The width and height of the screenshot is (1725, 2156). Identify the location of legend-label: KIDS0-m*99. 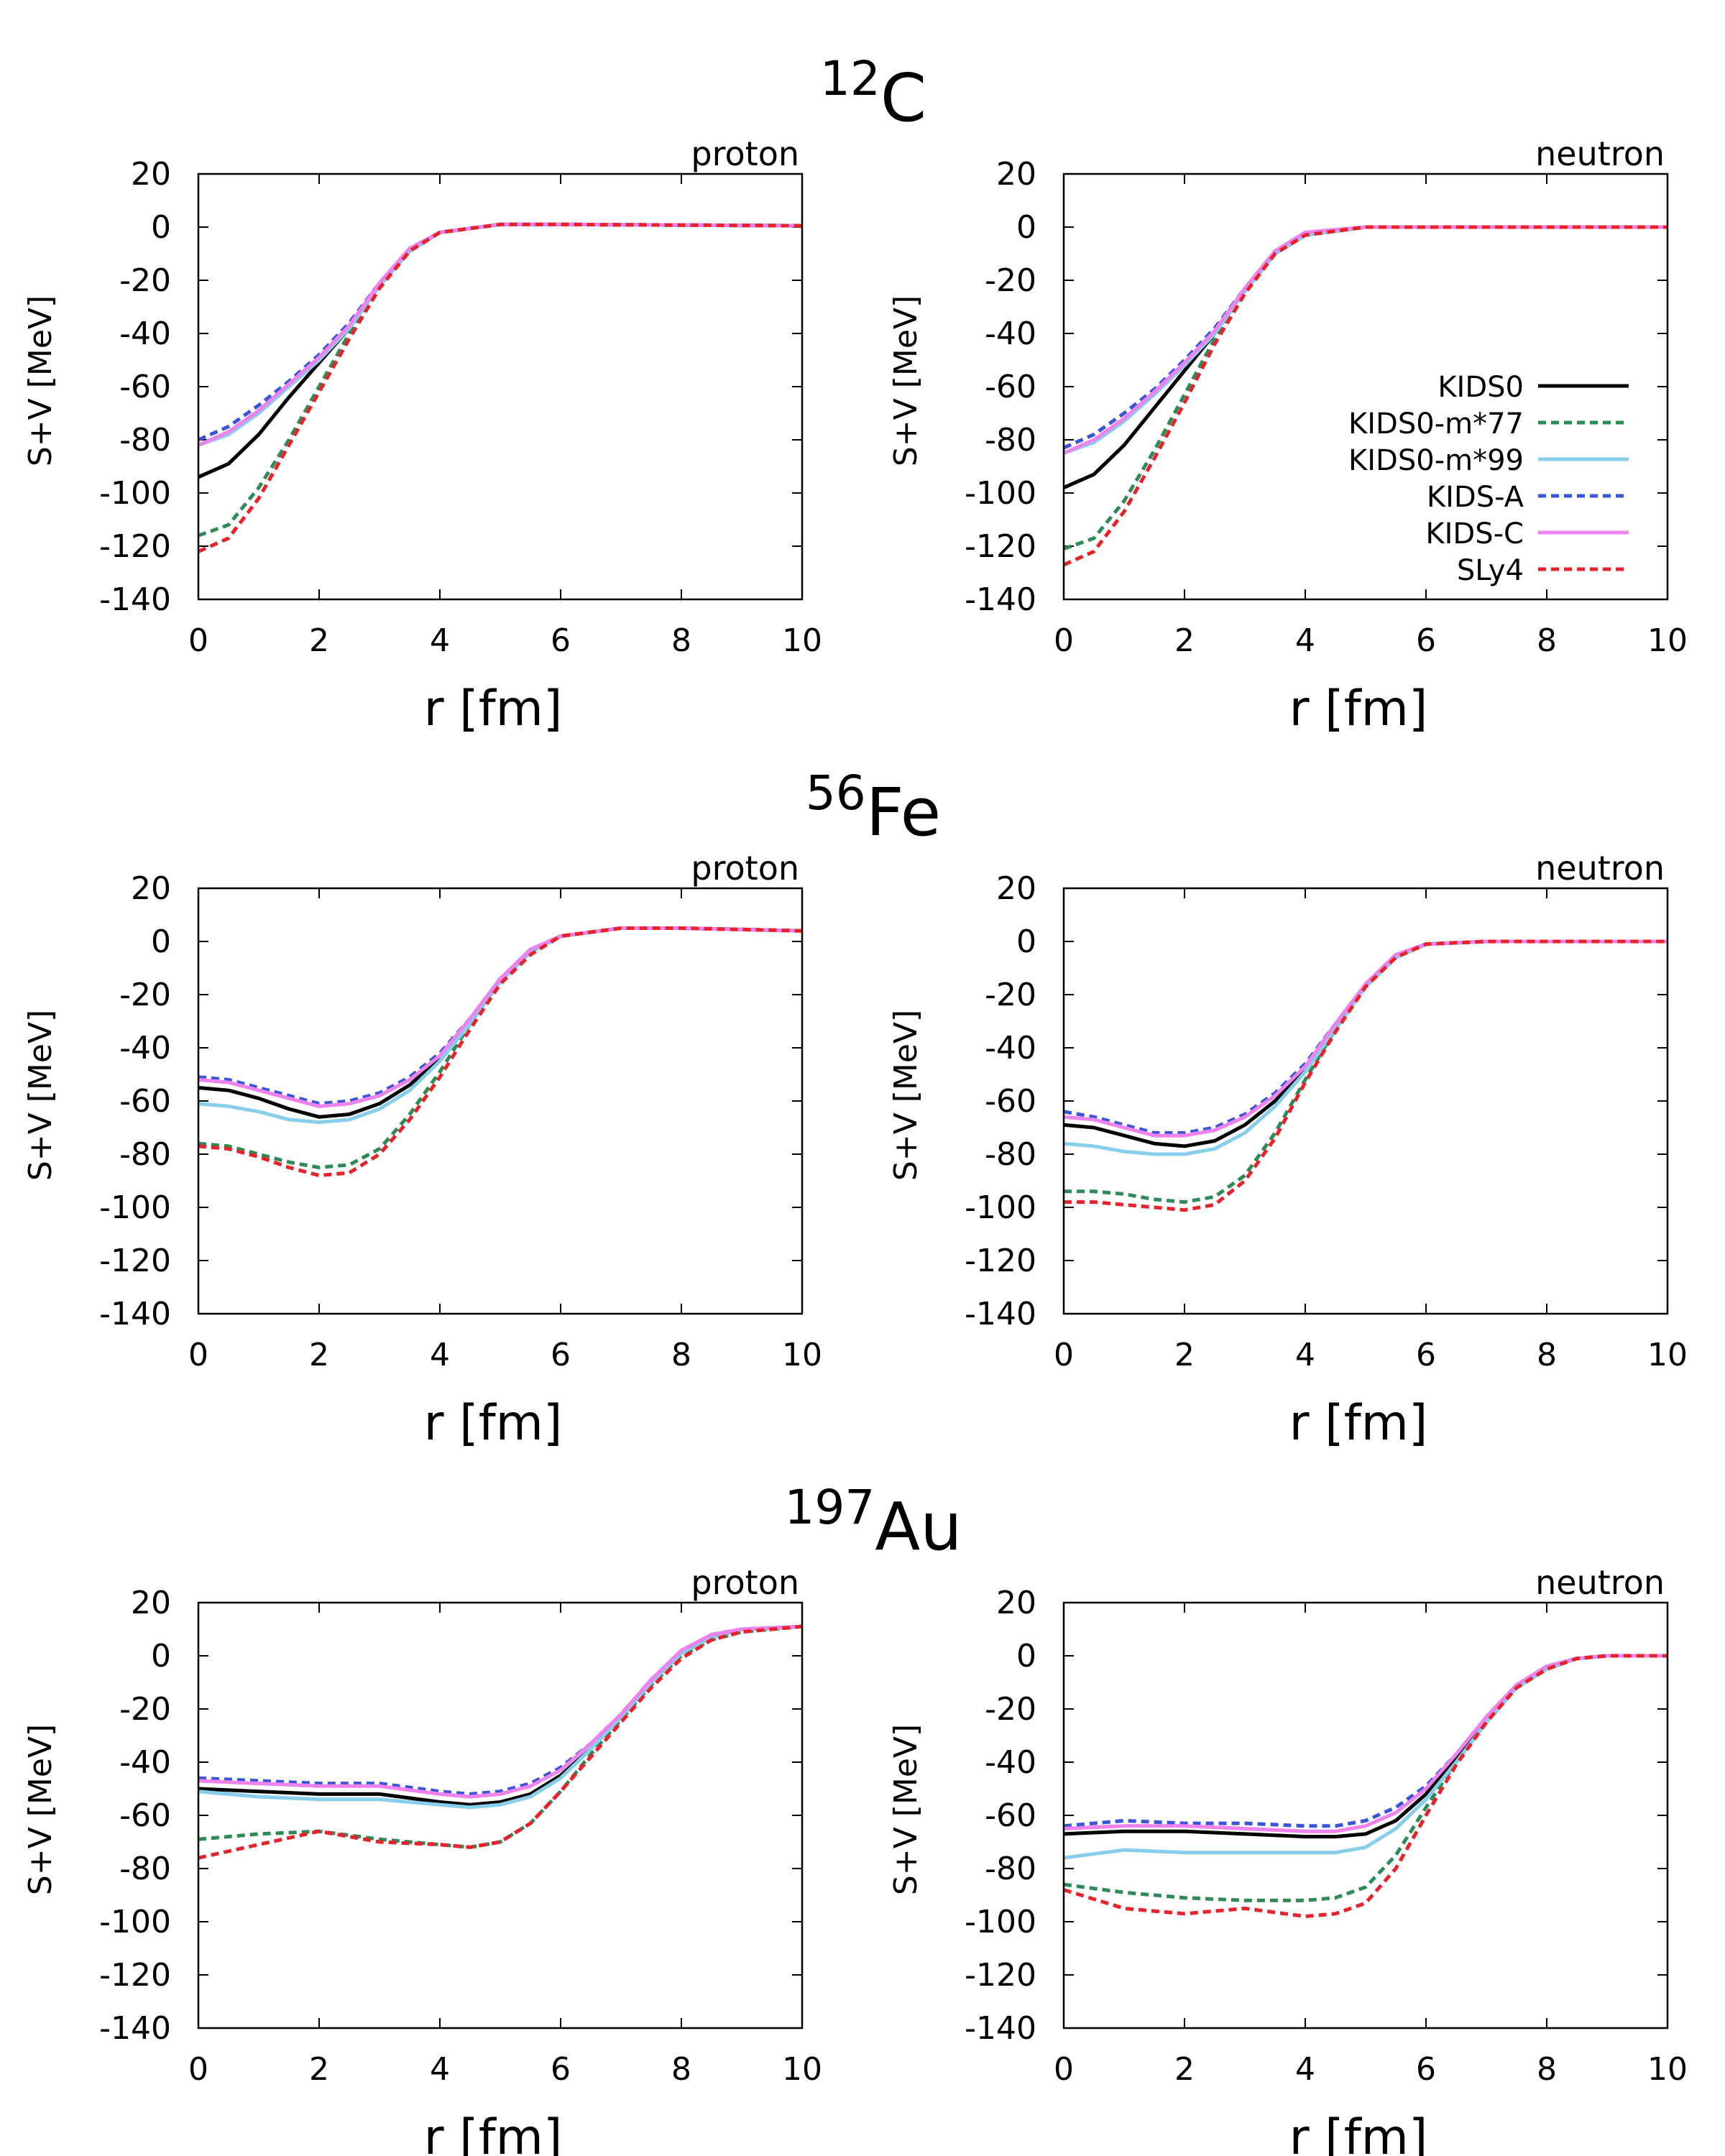
(1436, 460).